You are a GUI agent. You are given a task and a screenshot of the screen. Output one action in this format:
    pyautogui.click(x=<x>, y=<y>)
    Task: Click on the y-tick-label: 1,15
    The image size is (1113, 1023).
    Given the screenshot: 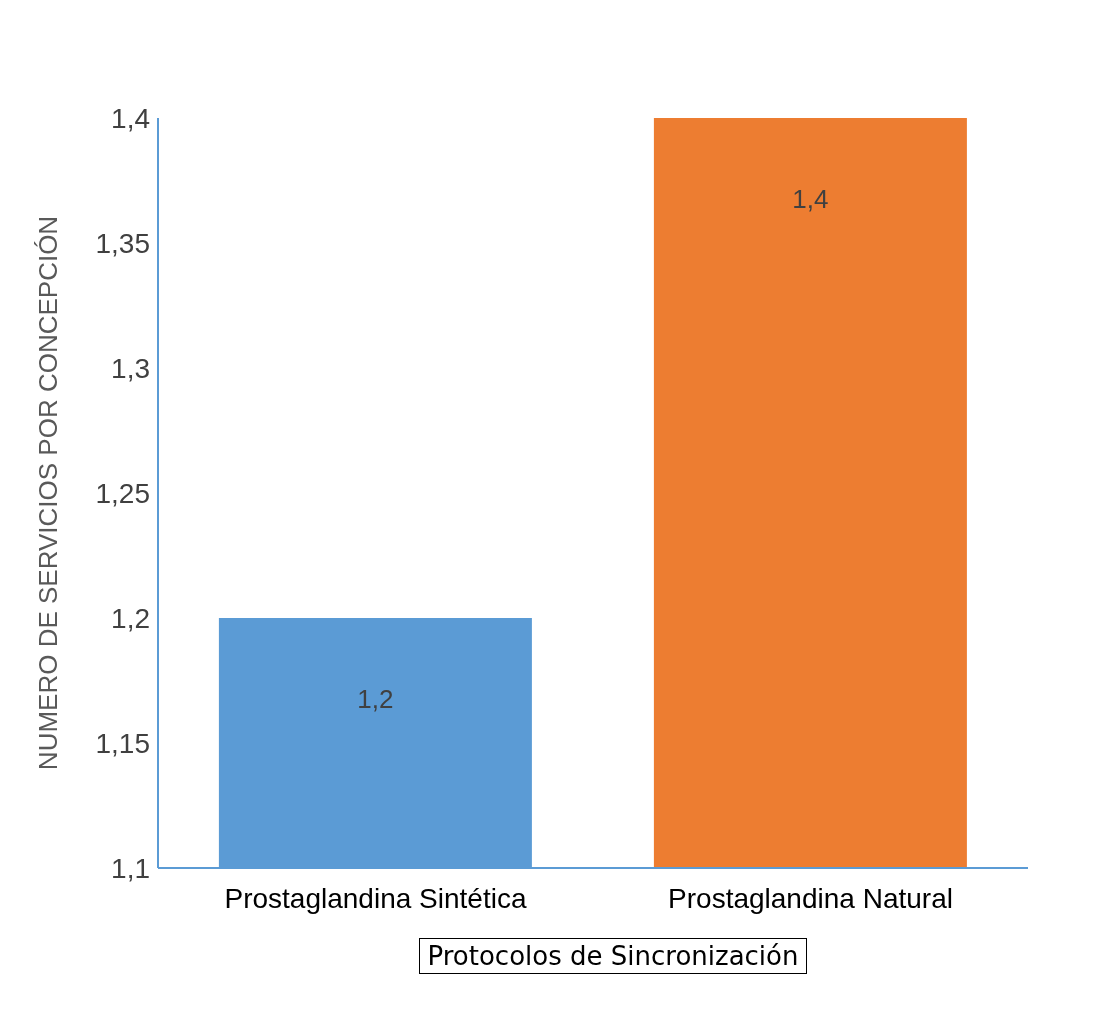 What is the action you would take?
    pyautogui.click(x=122, y=743)
    